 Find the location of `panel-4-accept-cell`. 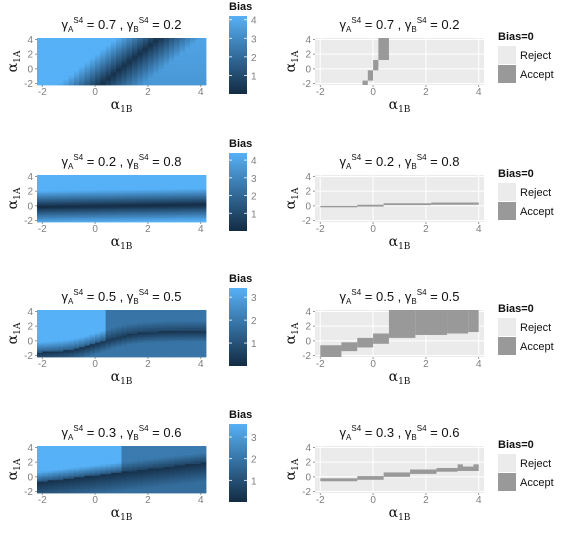

panel-4-accept-cell is located at coordinates (407, 204).